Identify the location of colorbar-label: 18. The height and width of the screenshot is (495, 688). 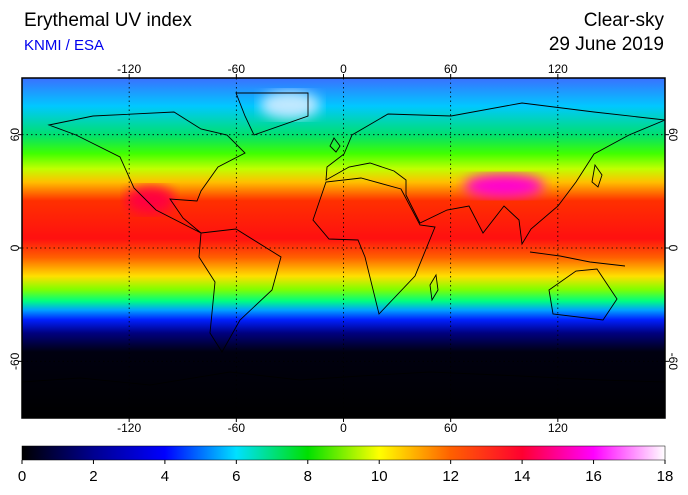
(665, 476).